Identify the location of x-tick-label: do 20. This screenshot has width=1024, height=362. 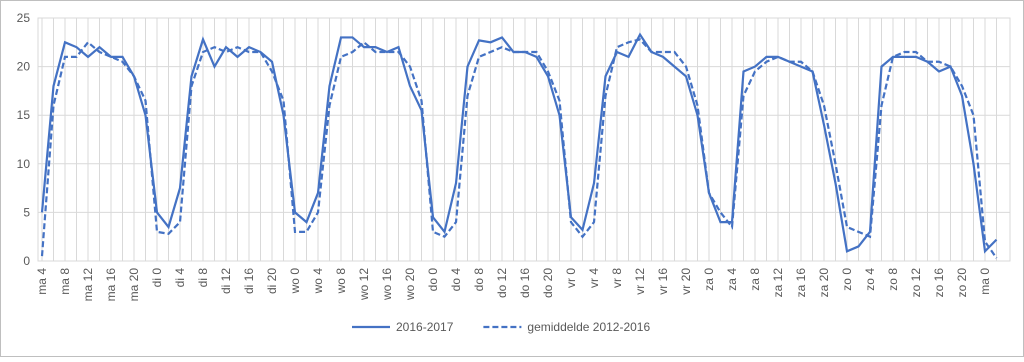
(548, 283).